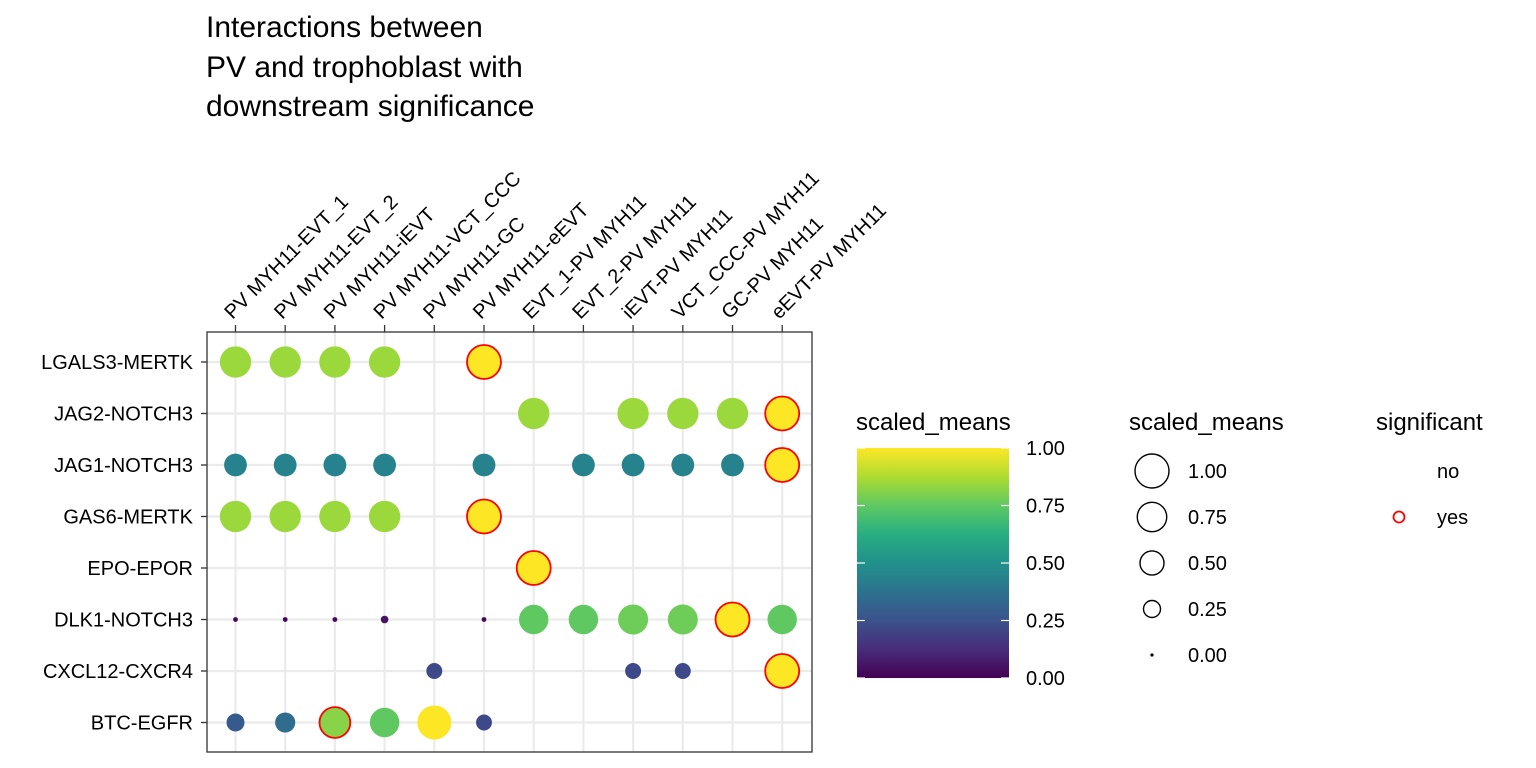  Describe the element at coordinates (1399, 517) in the screenshot. I see `significant-key-yes` at that location.